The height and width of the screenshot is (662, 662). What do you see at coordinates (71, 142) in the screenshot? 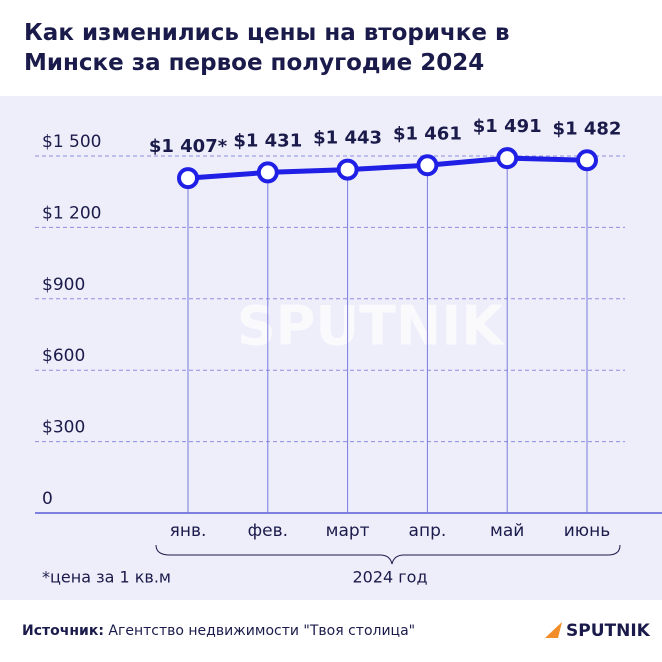
I see `y-tick-label: $1 500` at bounding box center [71, 142].